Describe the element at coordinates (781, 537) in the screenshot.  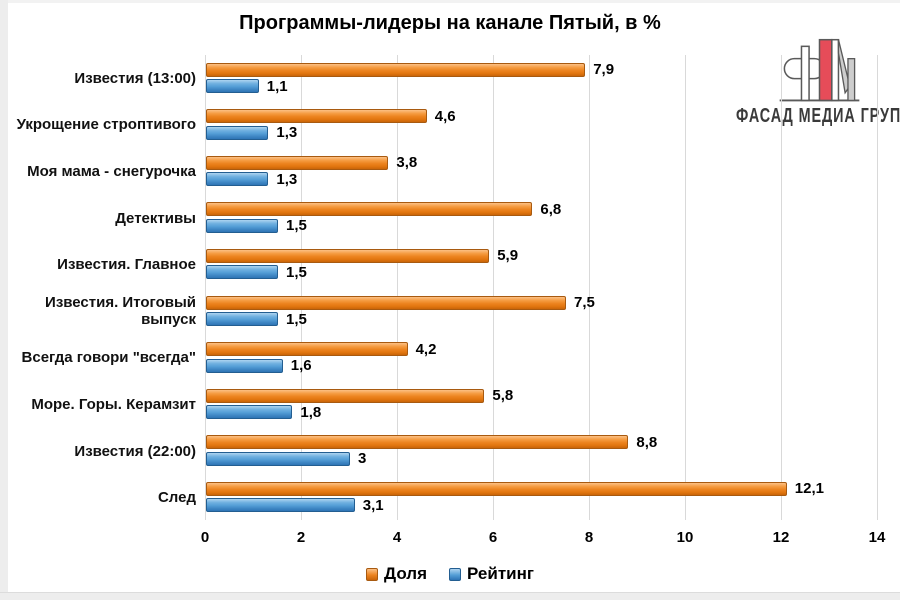
I see `x-axis-tick-label: 12` at that location.